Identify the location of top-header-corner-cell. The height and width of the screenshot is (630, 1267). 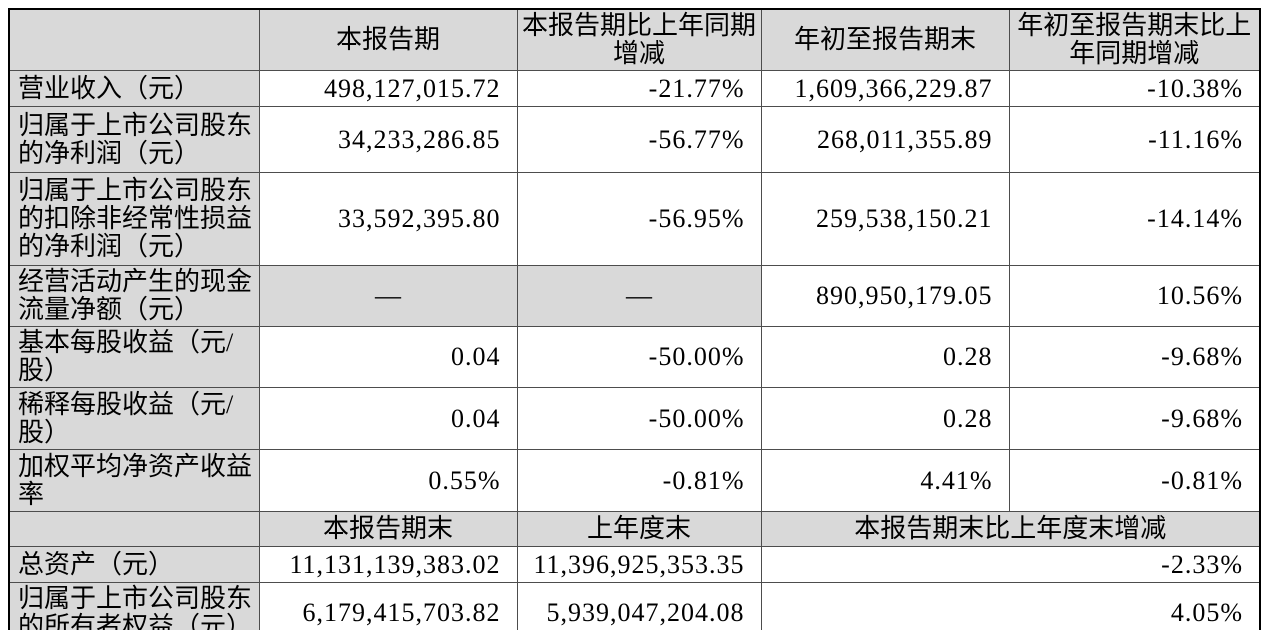
(134, 39).